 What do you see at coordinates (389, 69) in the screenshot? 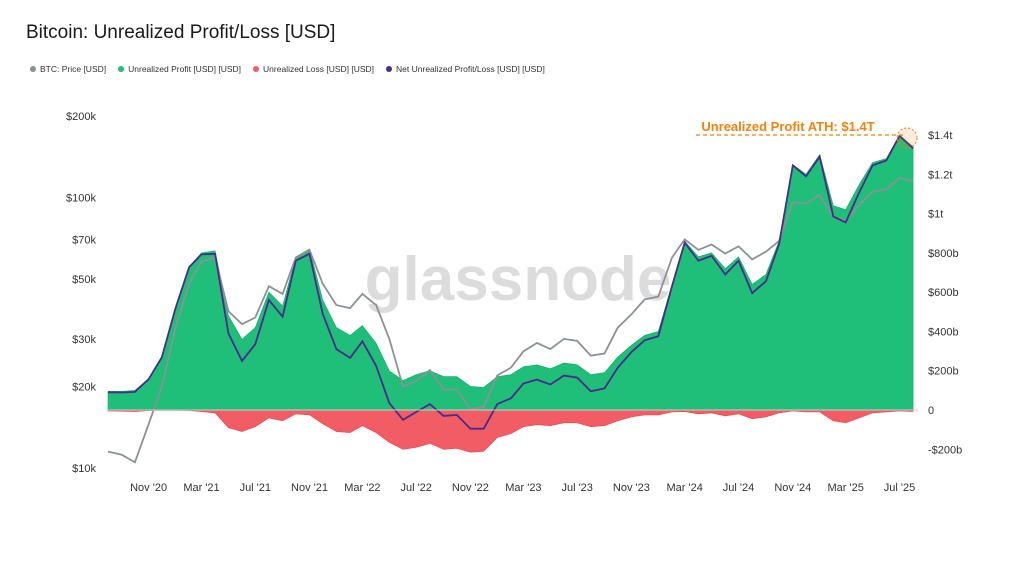
I see `legend-dot-net-icon` at bounding box center [389, 69].